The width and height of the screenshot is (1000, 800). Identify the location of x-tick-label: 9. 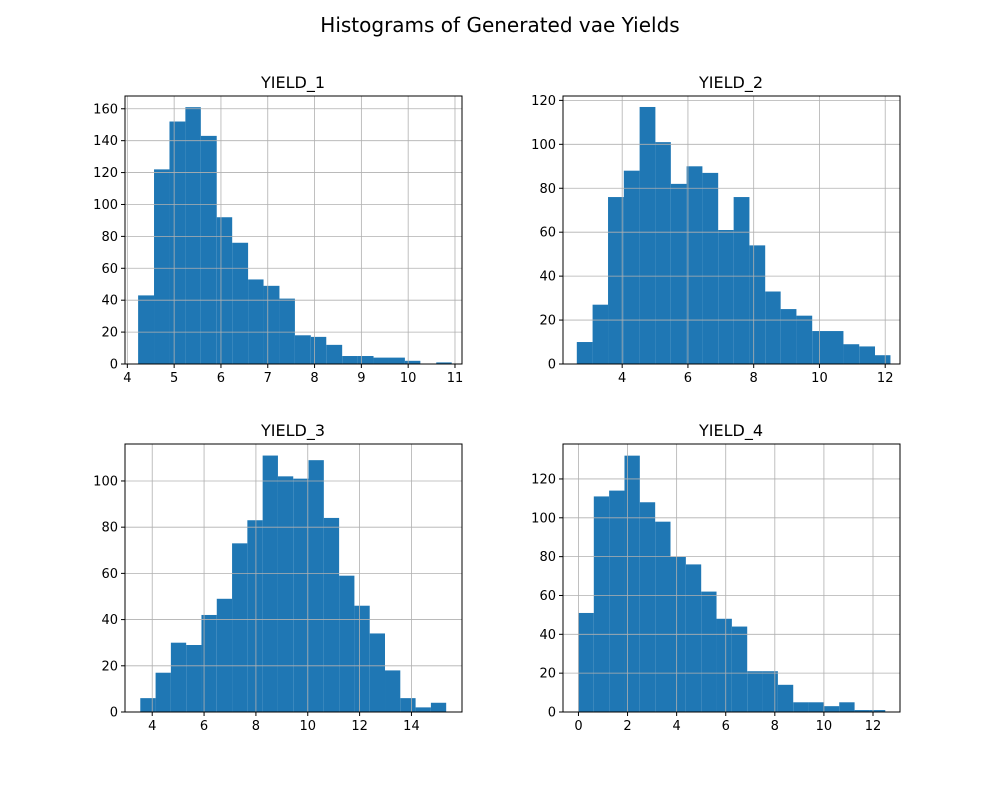
(361, 378).